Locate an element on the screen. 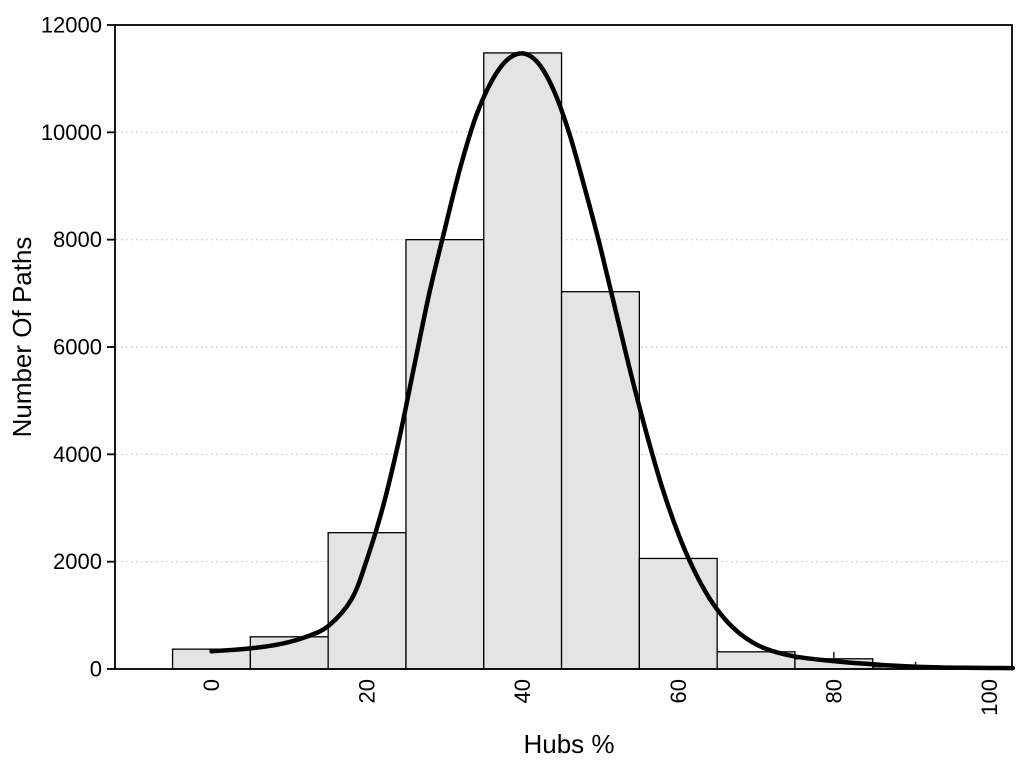 This screenshot has height=768, width=1024. x-tick-label: 60 is located at coordinates (678, 691).